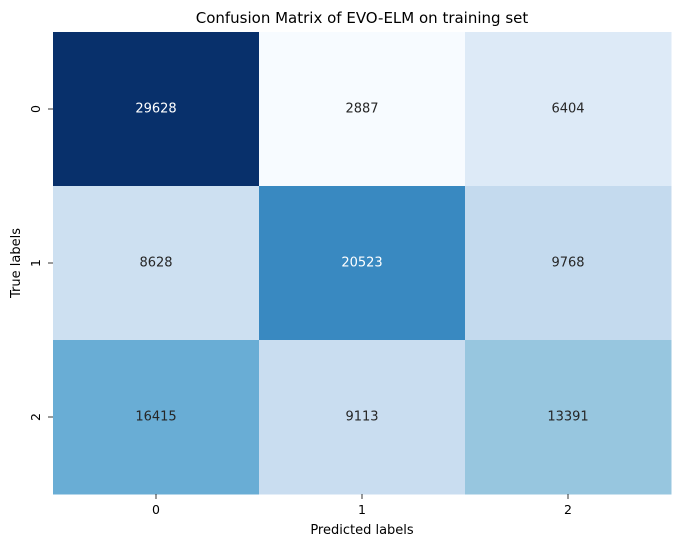  I want to click on y-axis-label: True labels, so click(16, 263).